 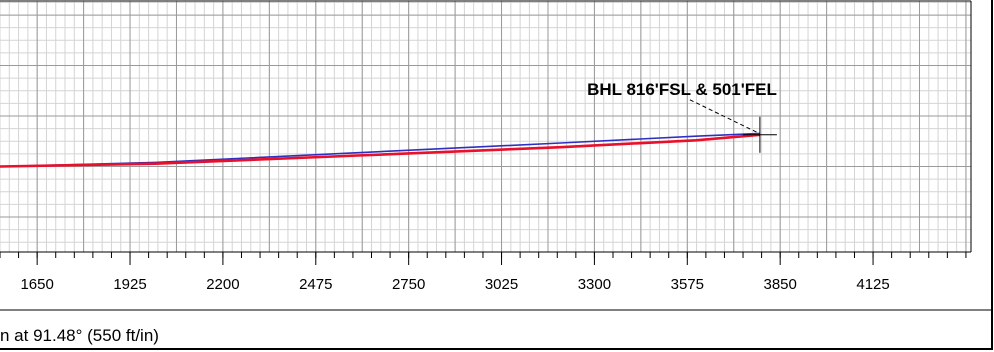 What do you see at coordinates (36, 284) in the screenshot?
I see `x-tick-label: 1650` at bounding box center [36, 284].